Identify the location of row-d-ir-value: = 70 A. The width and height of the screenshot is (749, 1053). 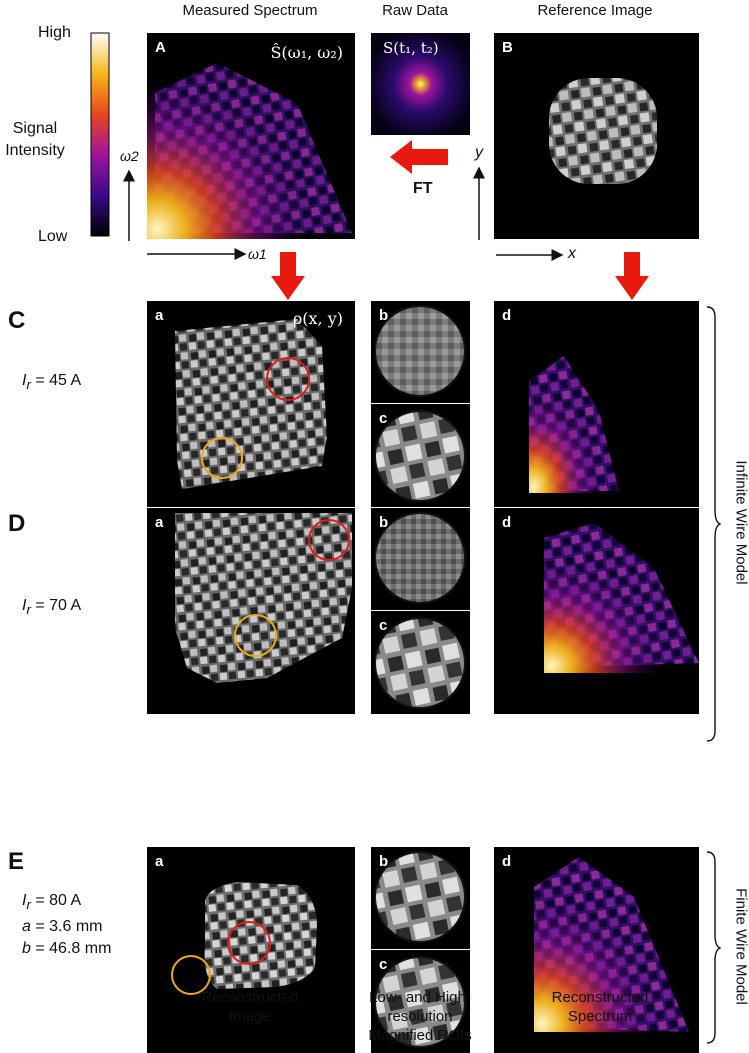
(58, 605).